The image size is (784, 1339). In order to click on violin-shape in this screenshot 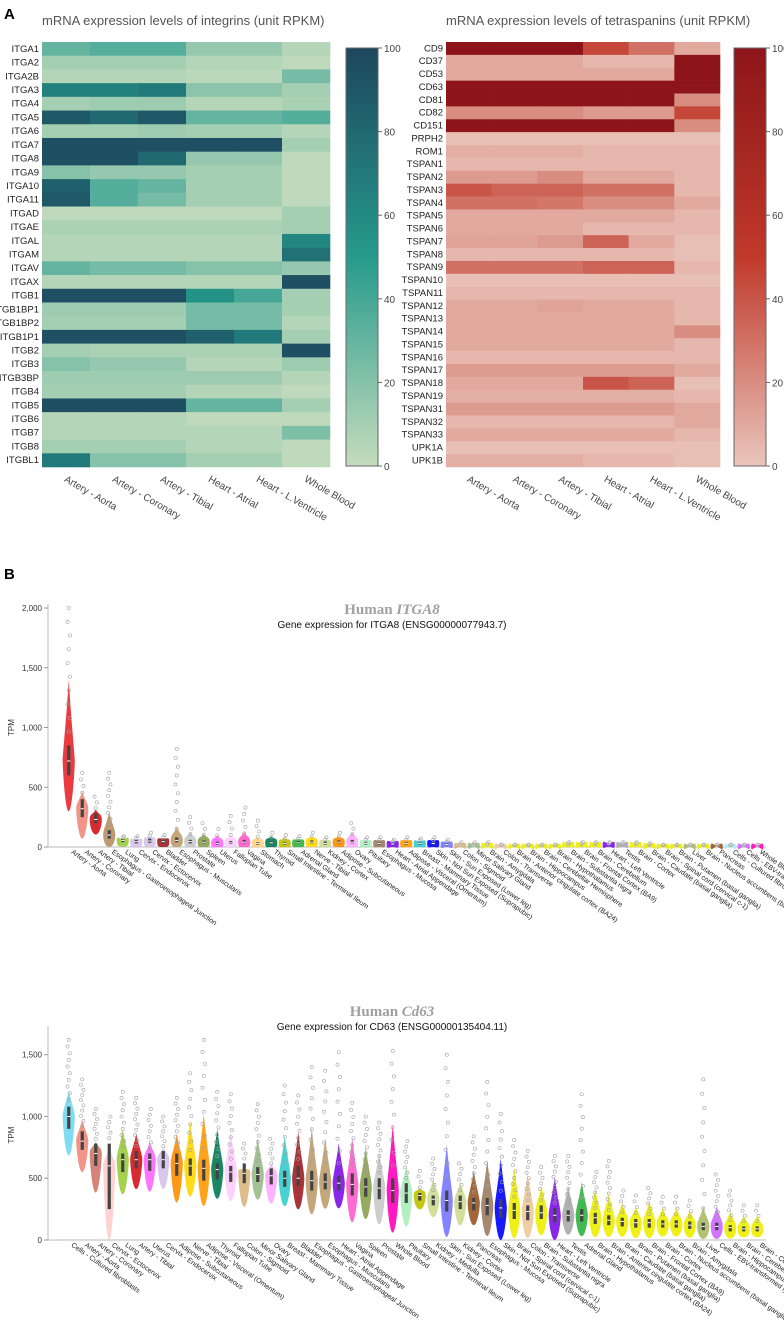, I will do `click(703, 1223)`.